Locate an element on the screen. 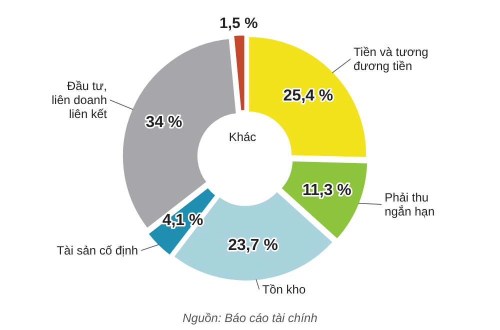 This screenshot has width=500, height=330. slice-label: Tài sản cố định is located at coordinates (97, 250).